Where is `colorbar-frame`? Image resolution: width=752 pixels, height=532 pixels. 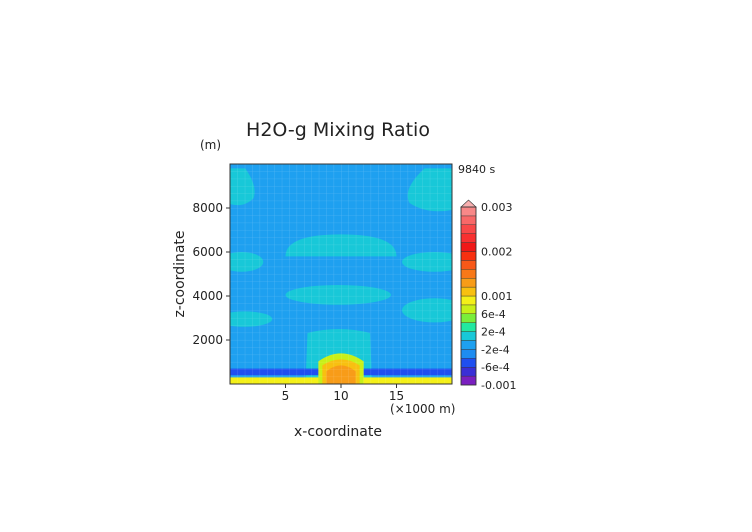 colorbar-frame is located at coordinates (468, 296).